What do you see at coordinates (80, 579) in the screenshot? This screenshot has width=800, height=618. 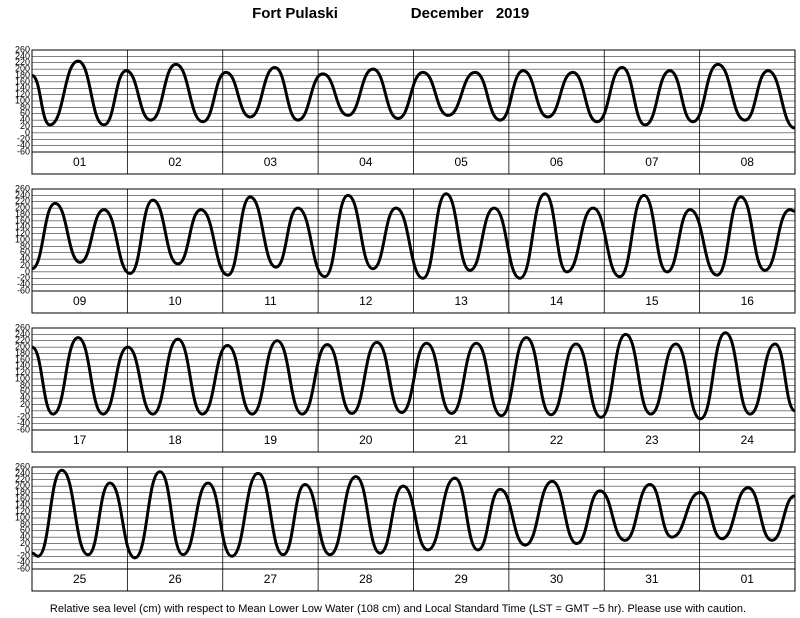 I see `day-label: 25` at bounding box center [80, 579].